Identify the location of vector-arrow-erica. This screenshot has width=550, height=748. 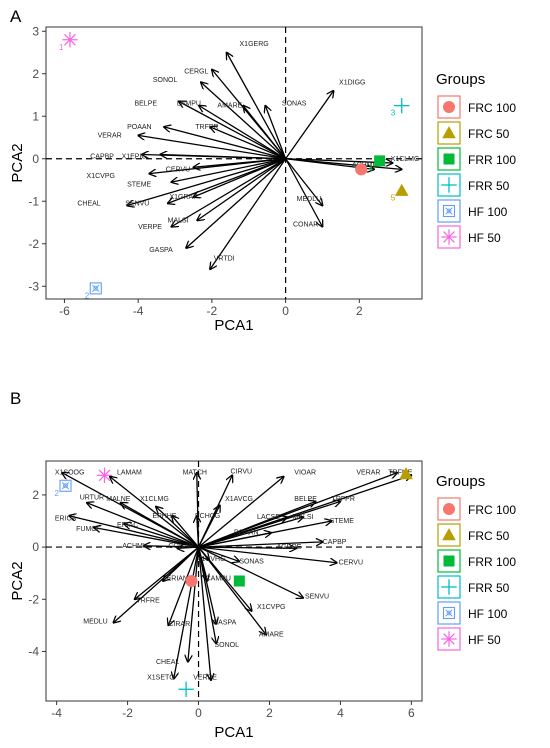
(134, 532).